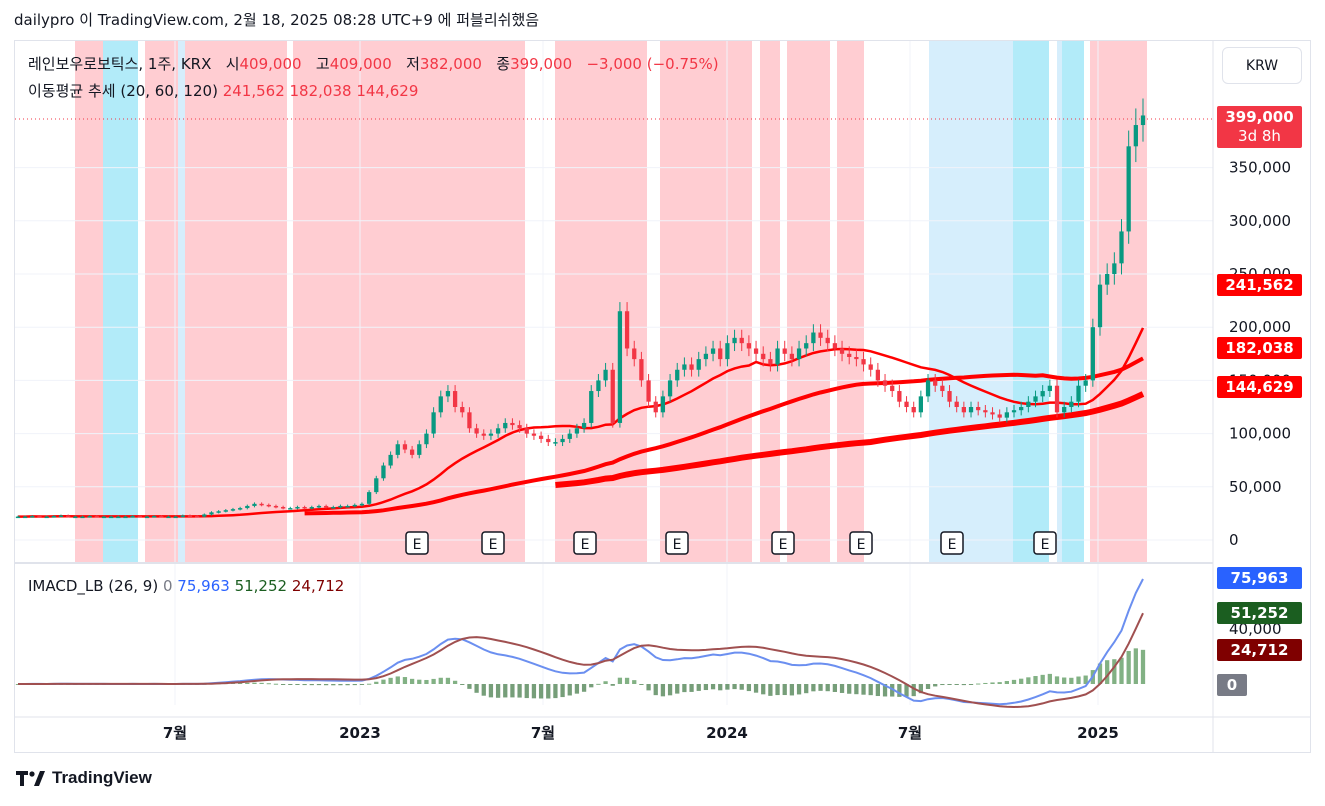 The width and height of the screenshot is (1325, 806). Describe the element at coordinates (232, 64) in the screenshot. I see `legend-open-label: 시` at that location.